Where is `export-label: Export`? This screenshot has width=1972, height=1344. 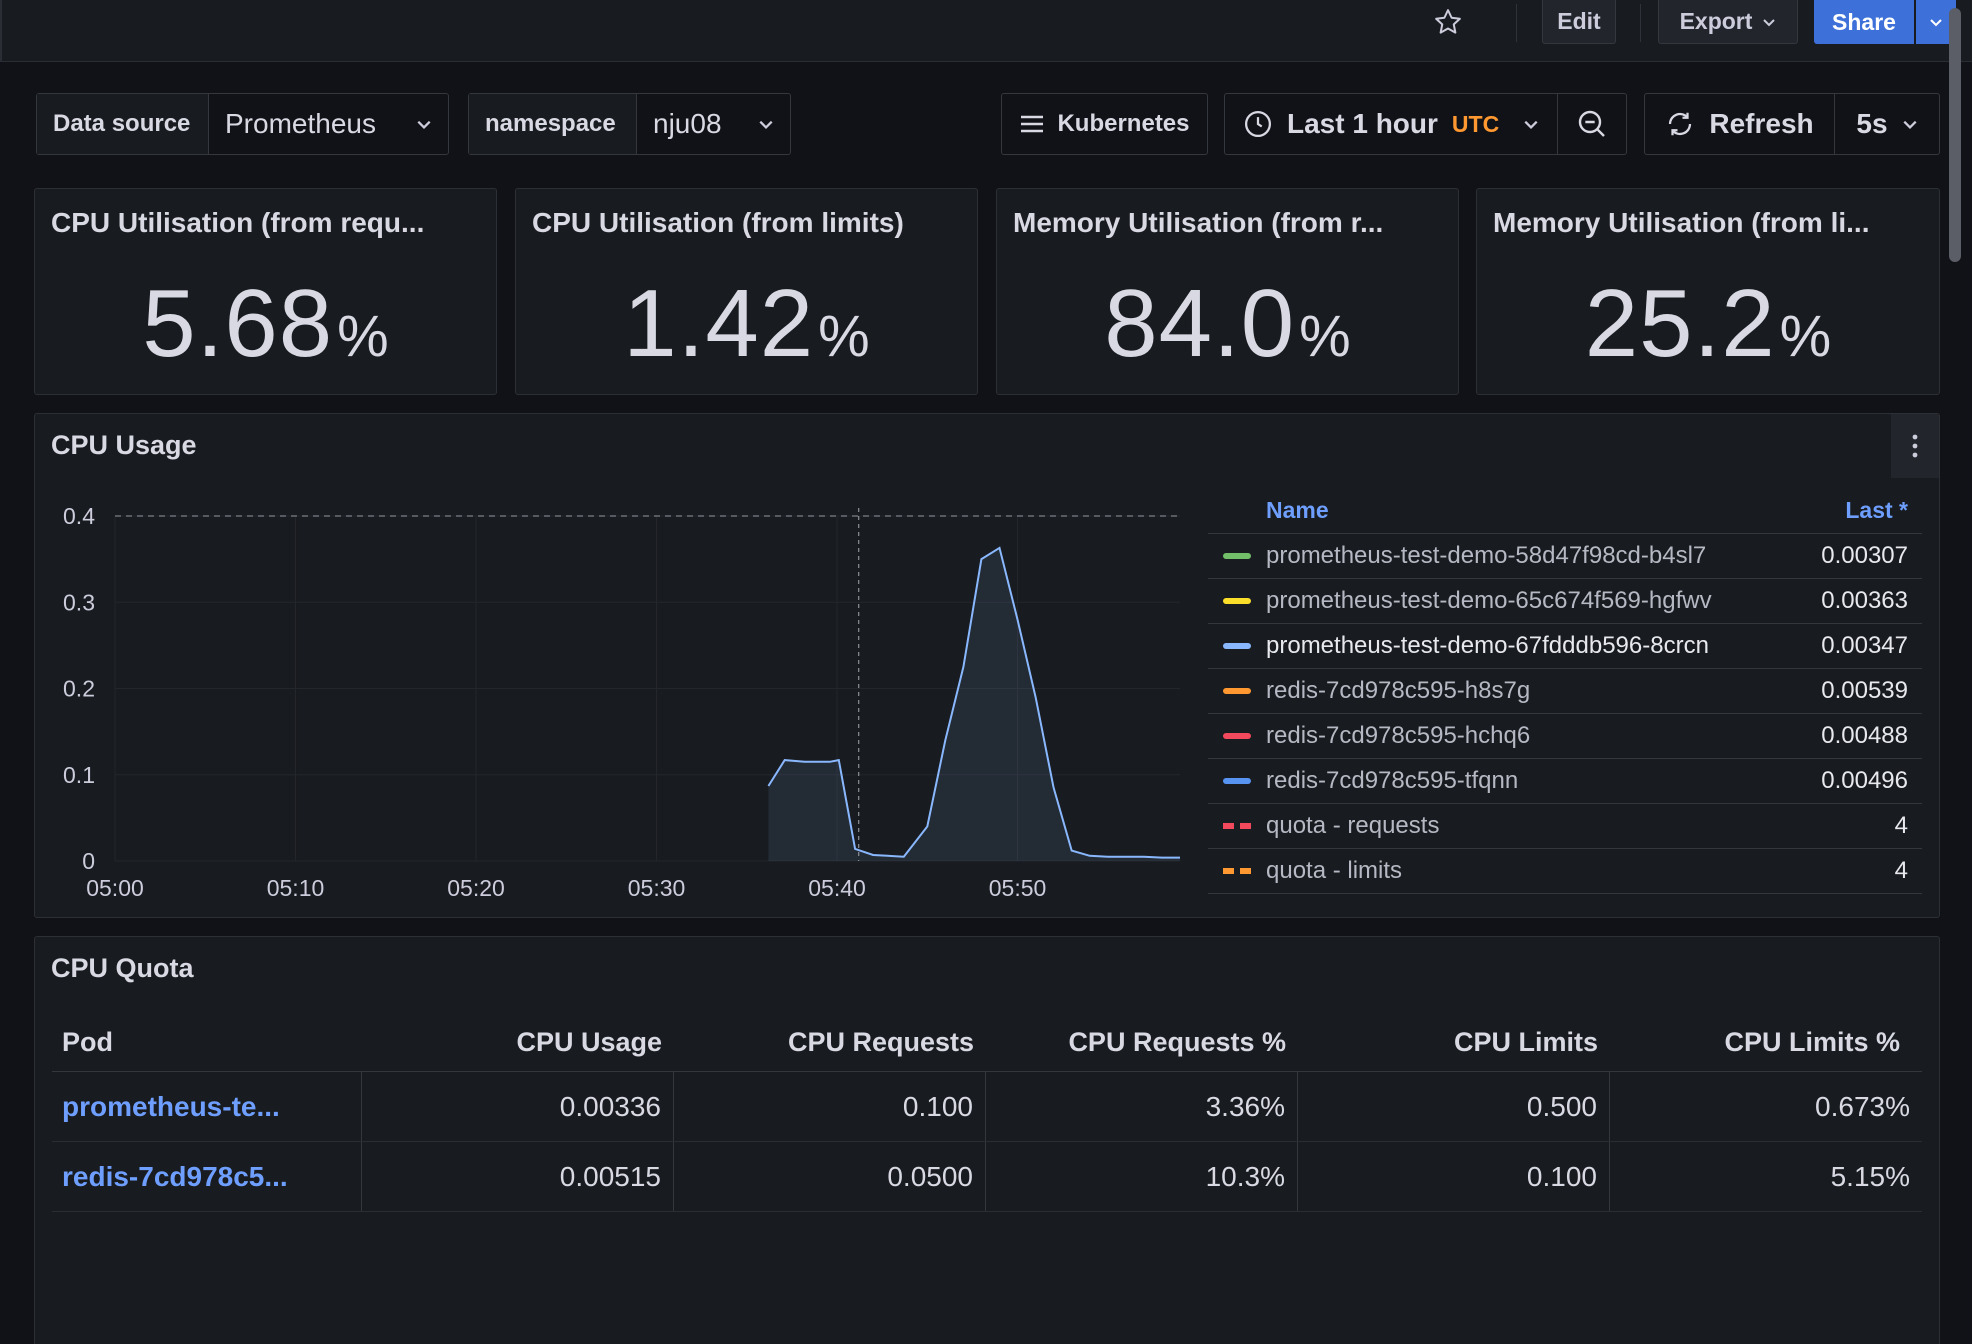
export-label: Export is located at coordinates (1716, 21).